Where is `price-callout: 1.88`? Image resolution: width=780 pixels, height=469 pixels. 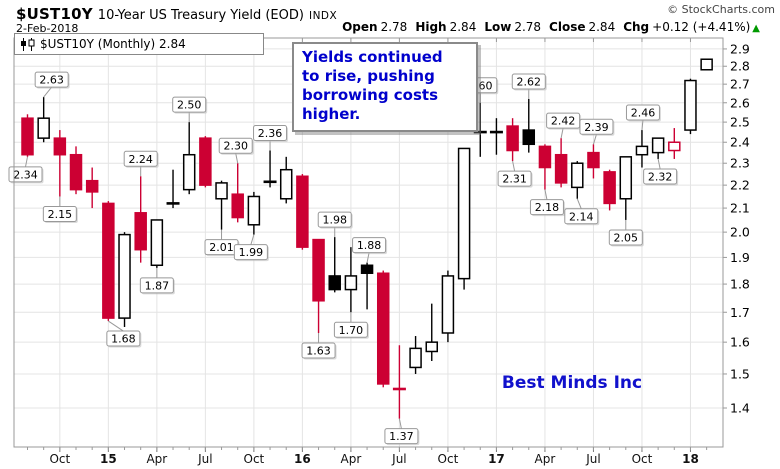
price-callout: 1.88 is located at coordinates (370, 250).